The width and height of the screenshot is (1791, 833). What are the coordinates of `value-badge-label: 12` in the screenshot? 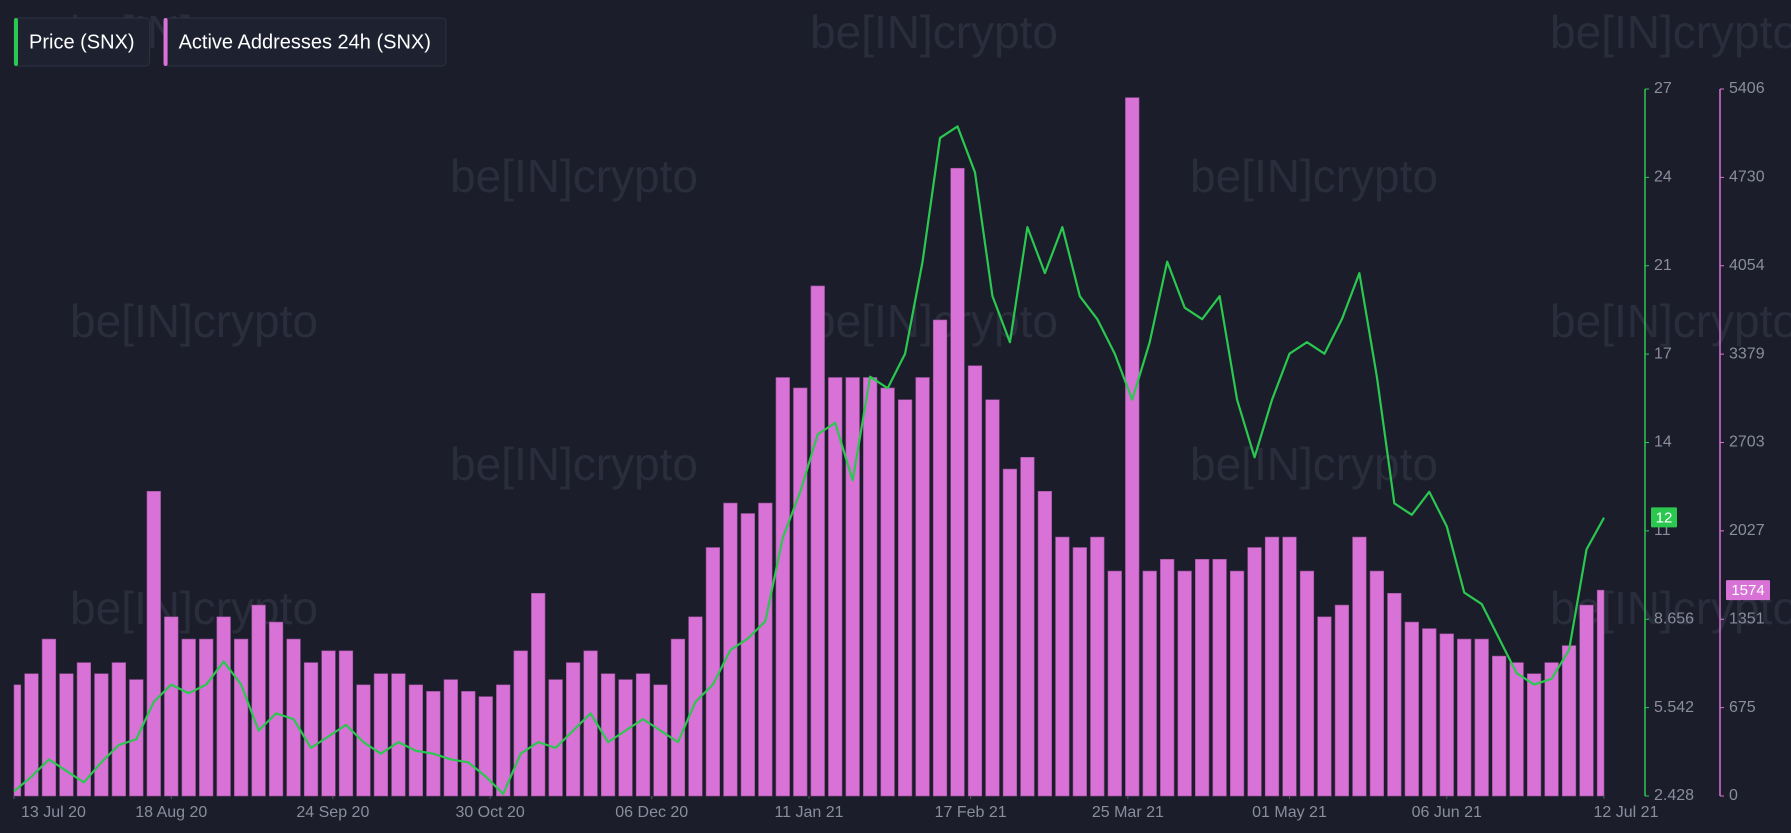 It's located at (1664, 517).